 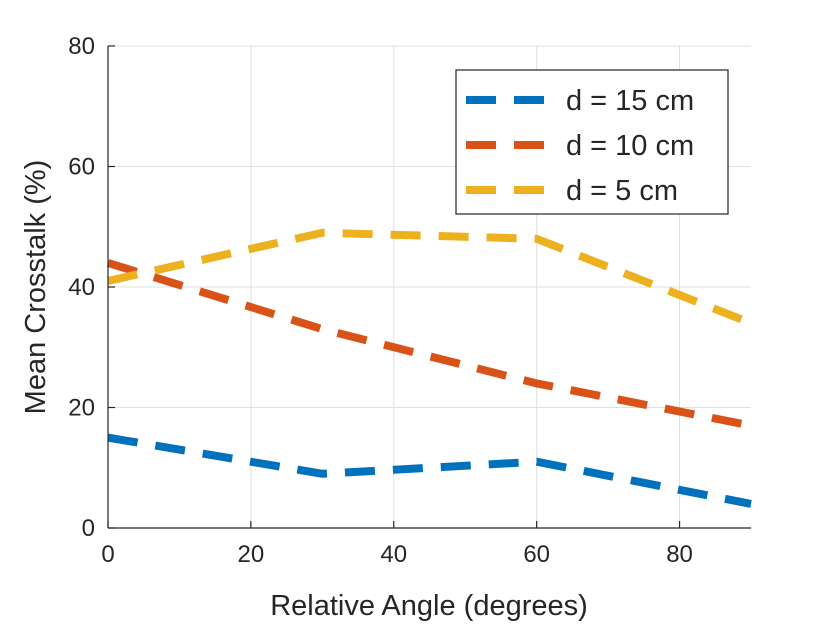 What do you see at coordinates (536, 554) in the screenshot?
I see `x-tick-label: 60` at bounding box center [536, 554].